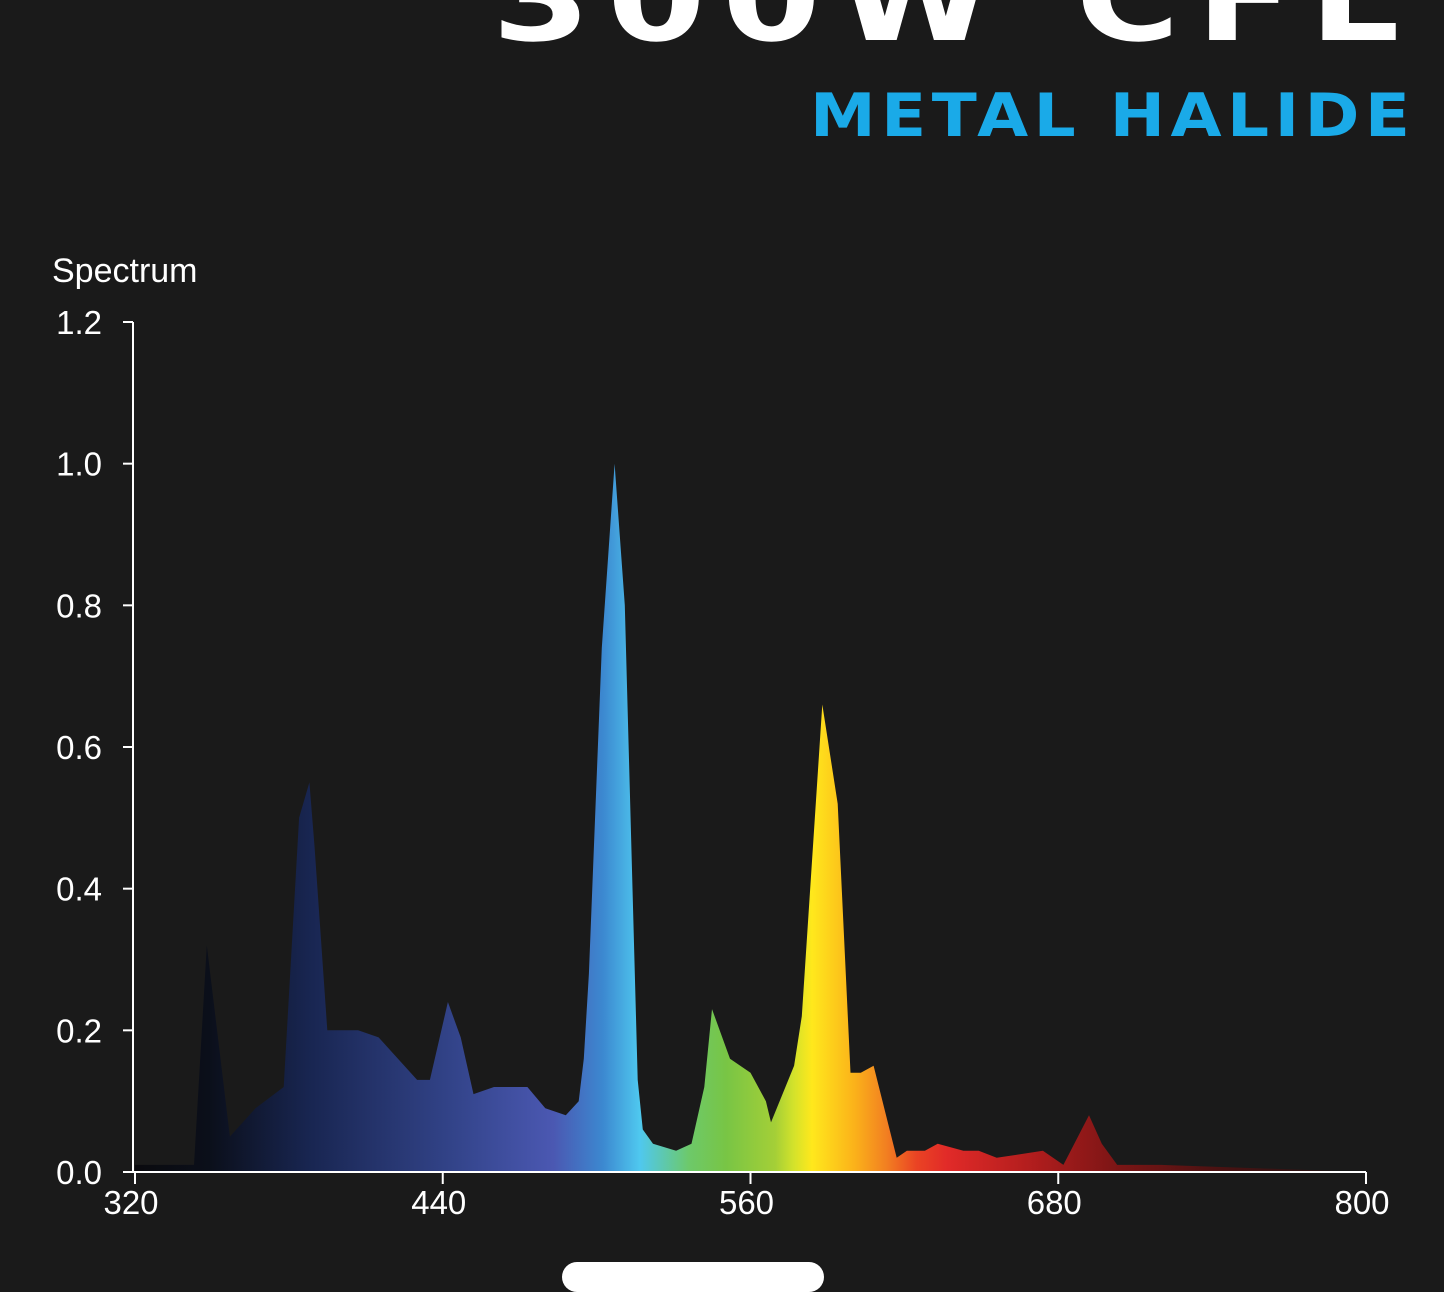  What do you see at coordinates (79, 322) in the screenshot?
I see `y-tick-label: 1.2` at bounding box center [79, 322].